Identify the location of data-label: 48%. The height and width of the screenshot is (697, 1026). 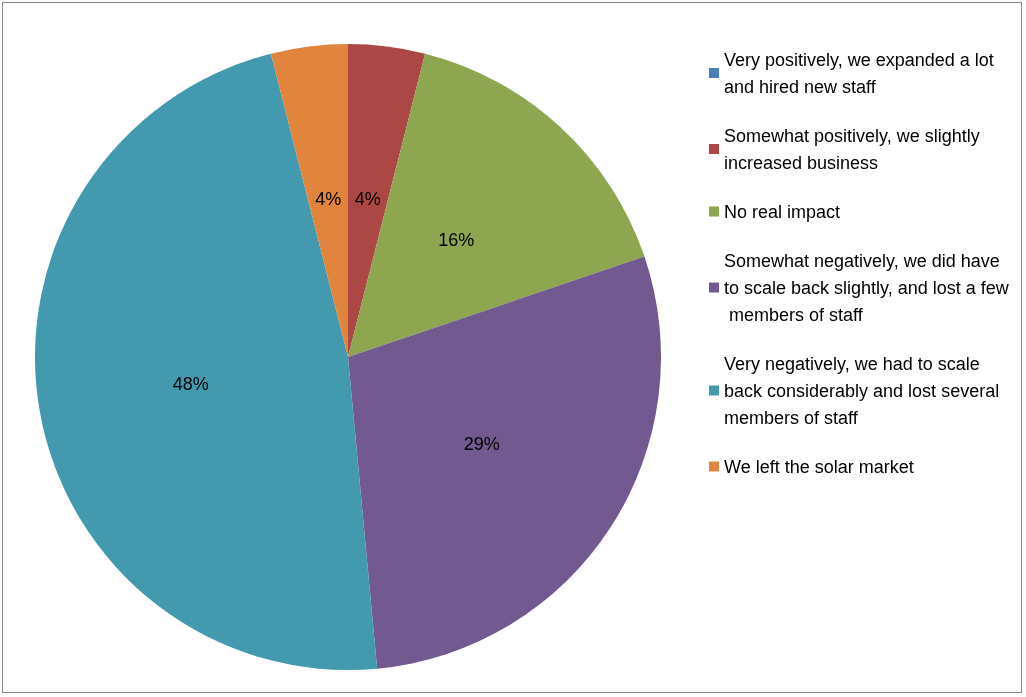
(190, 384).